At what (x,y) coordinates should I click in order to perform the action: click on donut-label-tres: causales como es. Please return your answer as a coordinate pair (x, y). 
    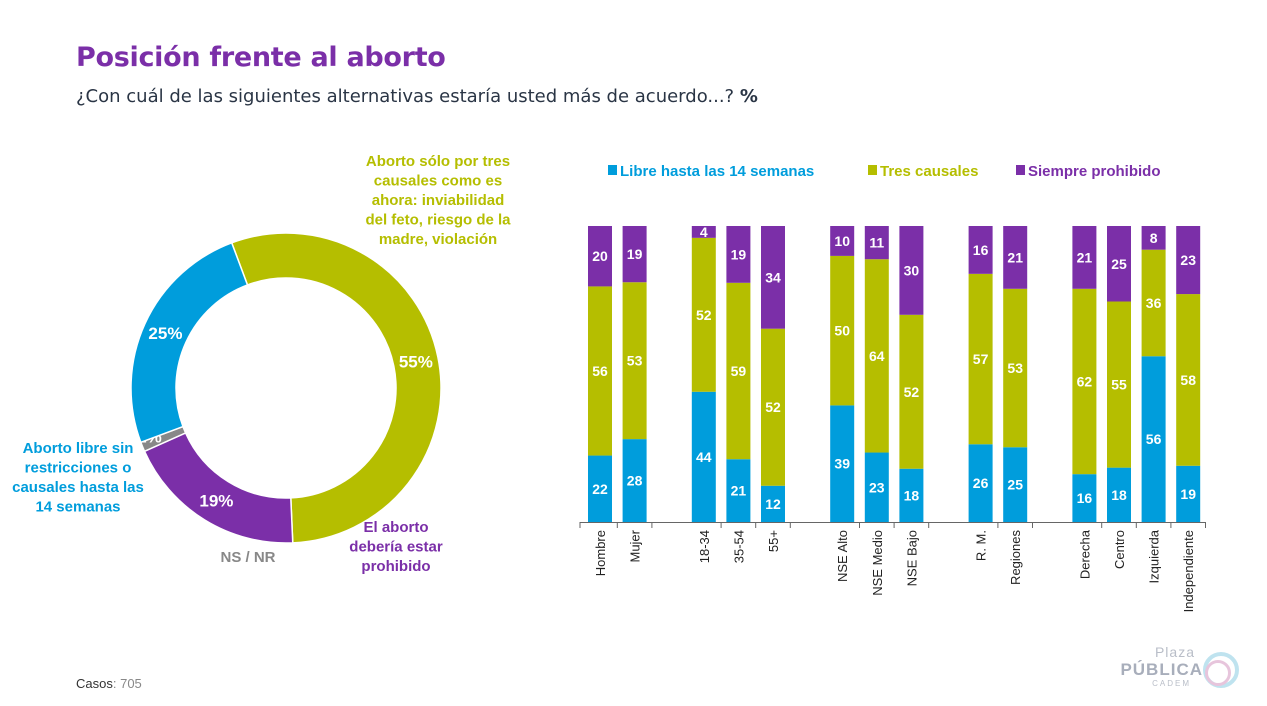
    Looking at the image, I should click on (438, 181).